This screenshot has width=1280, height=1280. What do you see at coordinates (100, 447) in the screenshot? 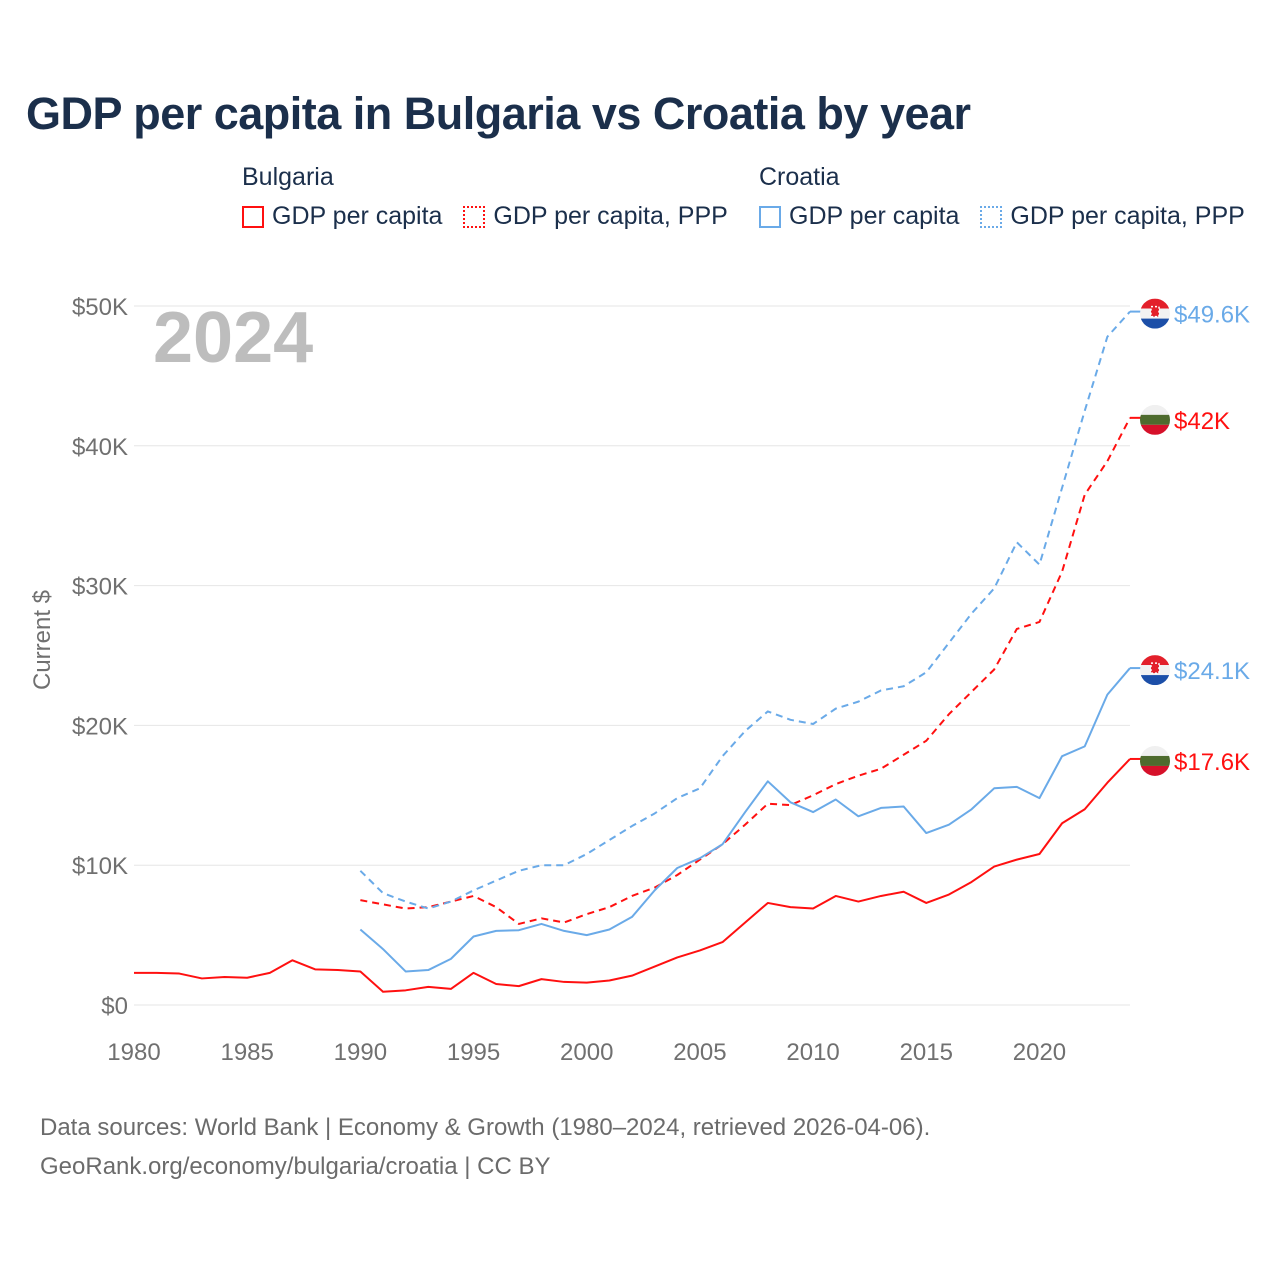
I see `y-tick-label: $40K` at bounding box center [100, 447].